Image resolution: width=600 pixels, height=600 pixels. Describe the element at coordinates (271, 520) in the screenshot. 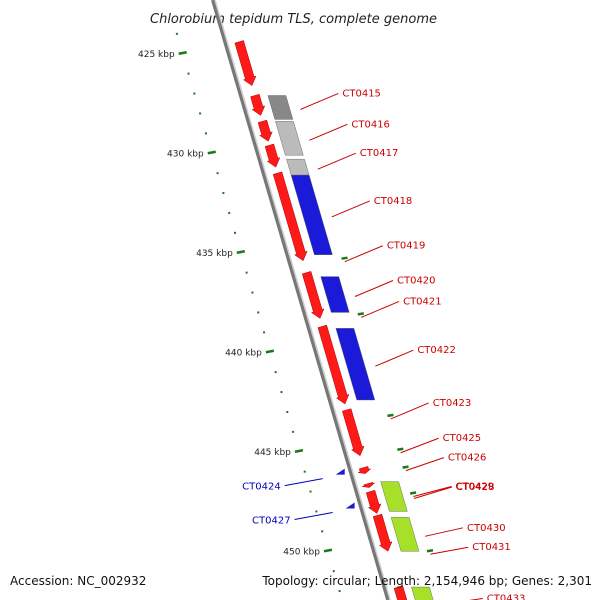

I see `gene-label: CT0427` at that location.